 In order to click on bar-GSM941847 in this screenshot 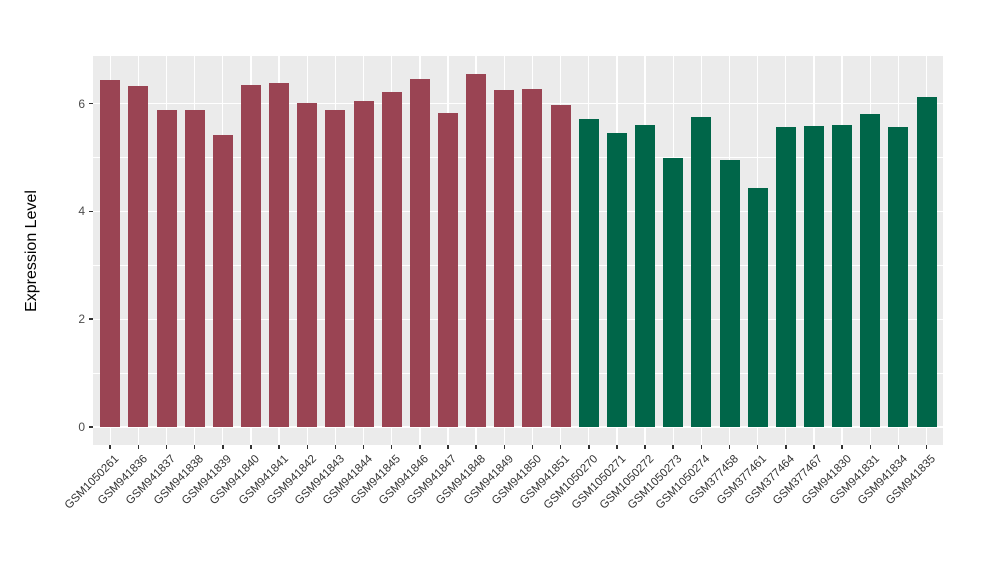, I will do `click(448, 269)`.